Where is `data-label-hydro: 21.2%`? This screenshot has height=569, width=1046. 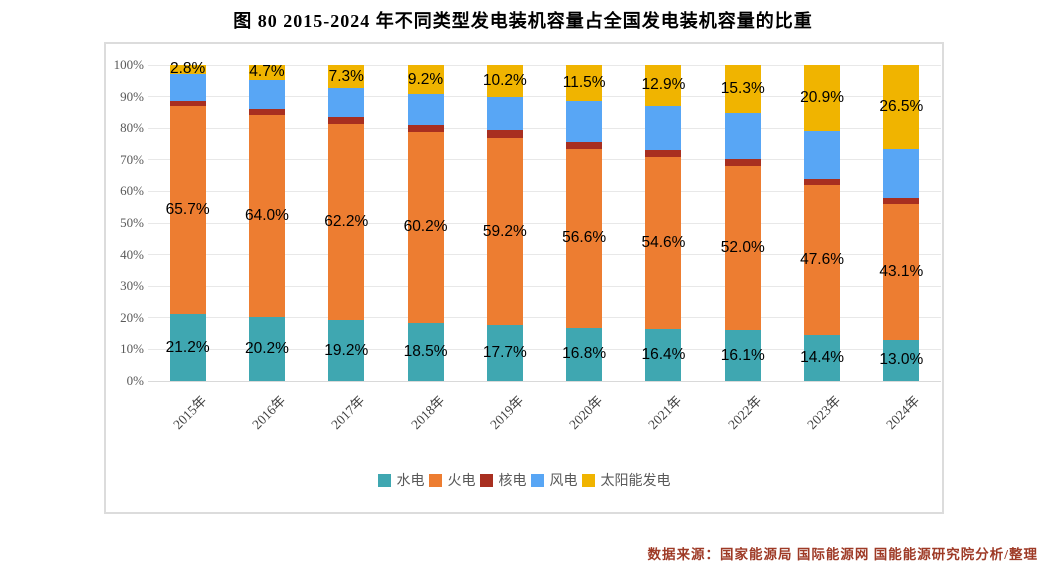 data-label-hydro: 21.2% is located at coordinates (187, 347).